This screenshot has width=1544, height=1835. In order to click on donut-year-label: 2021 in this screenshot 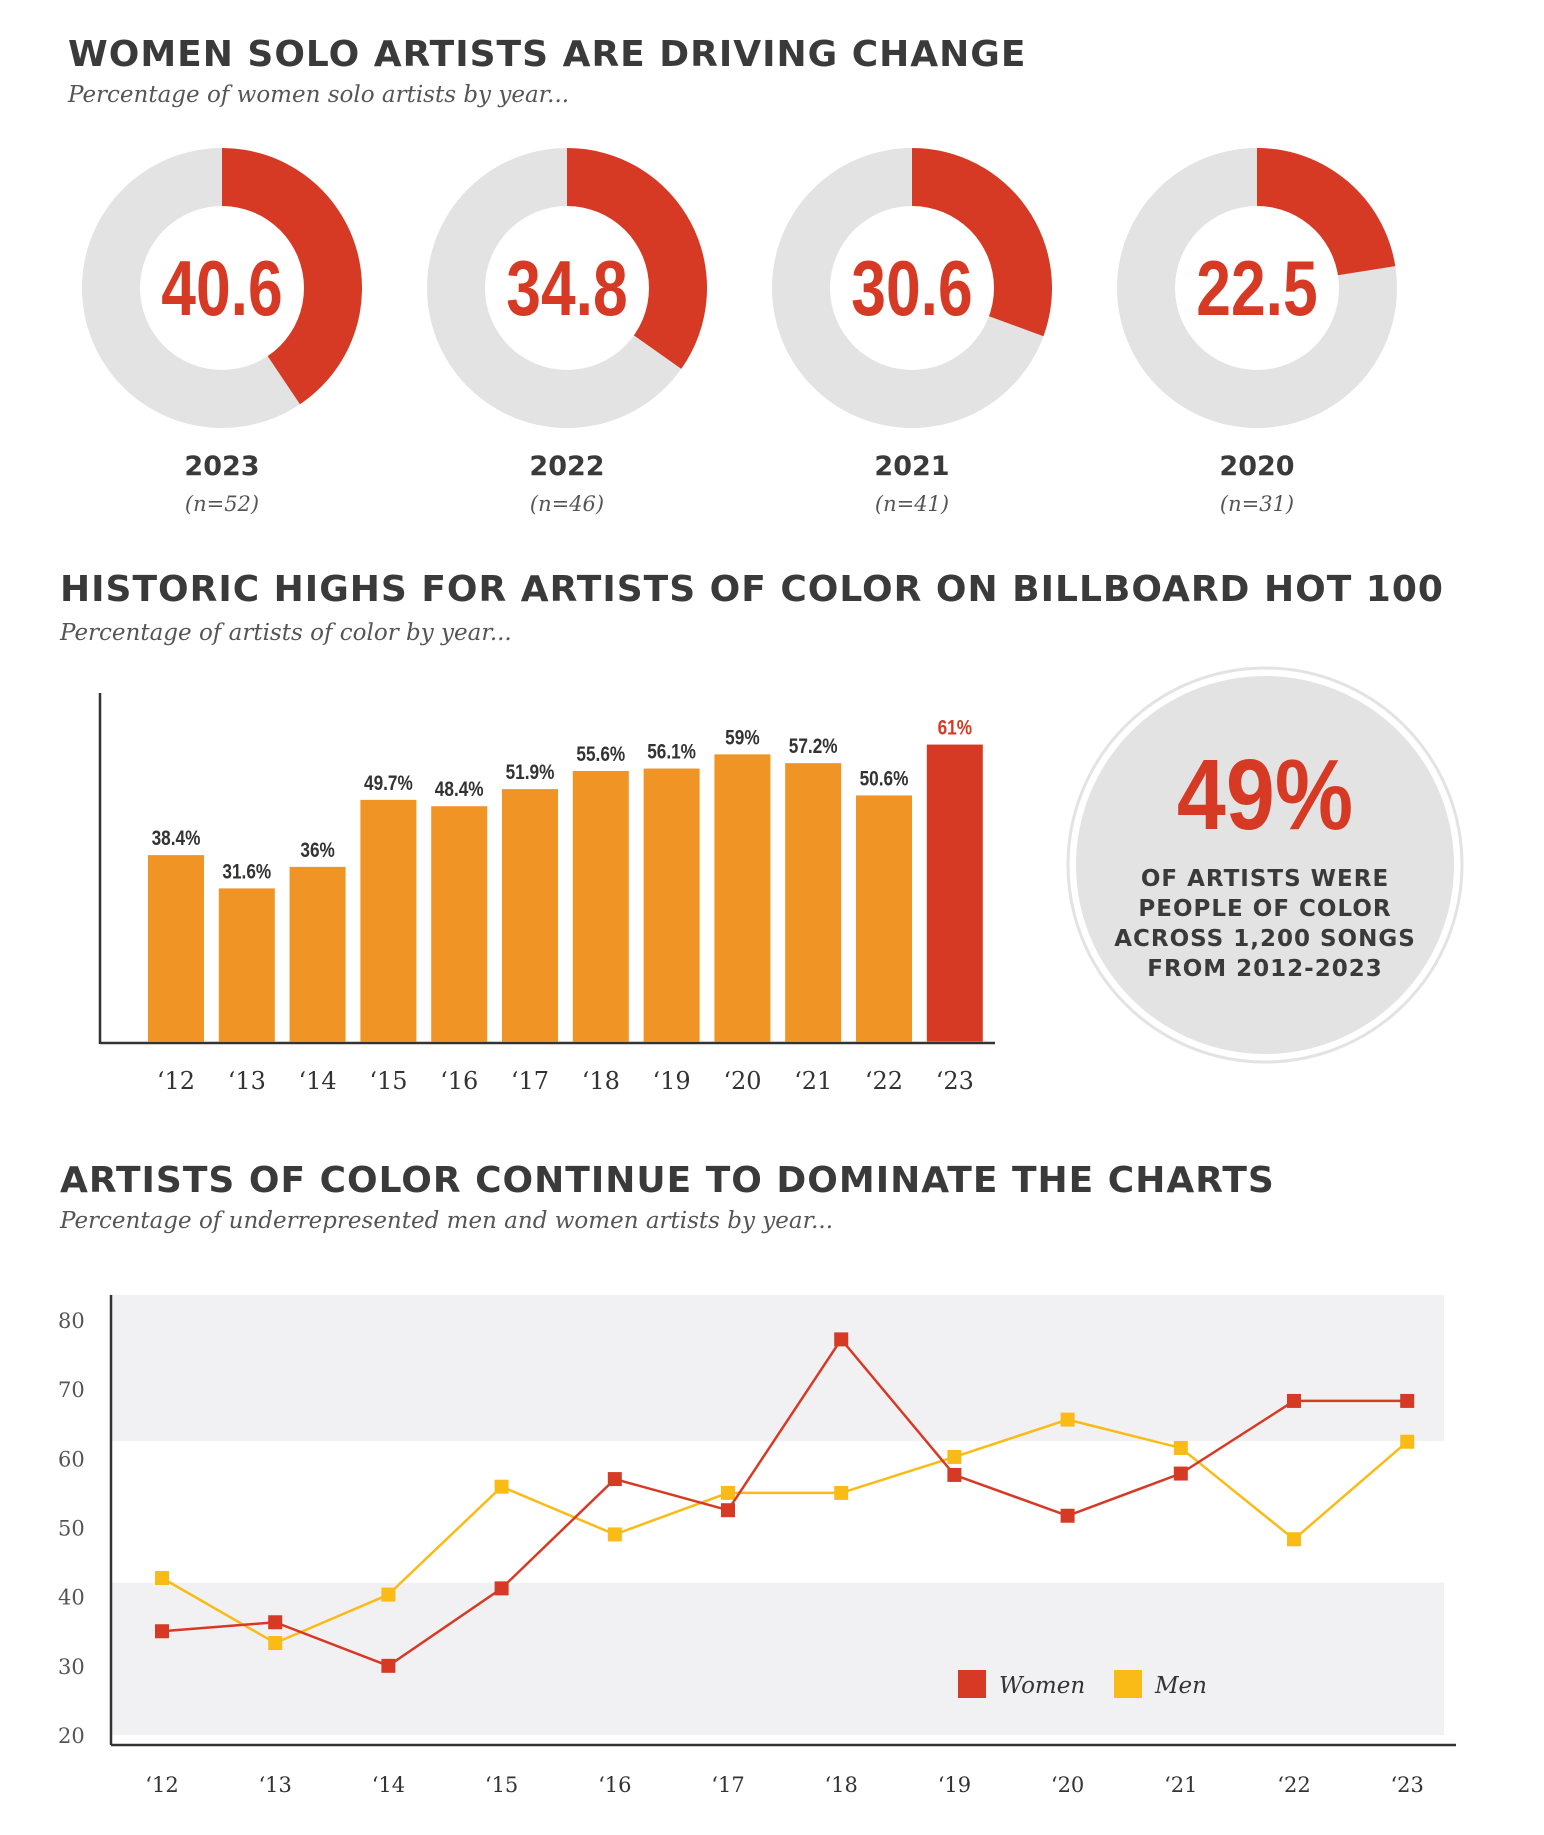, I will do `click(912, 466)`.